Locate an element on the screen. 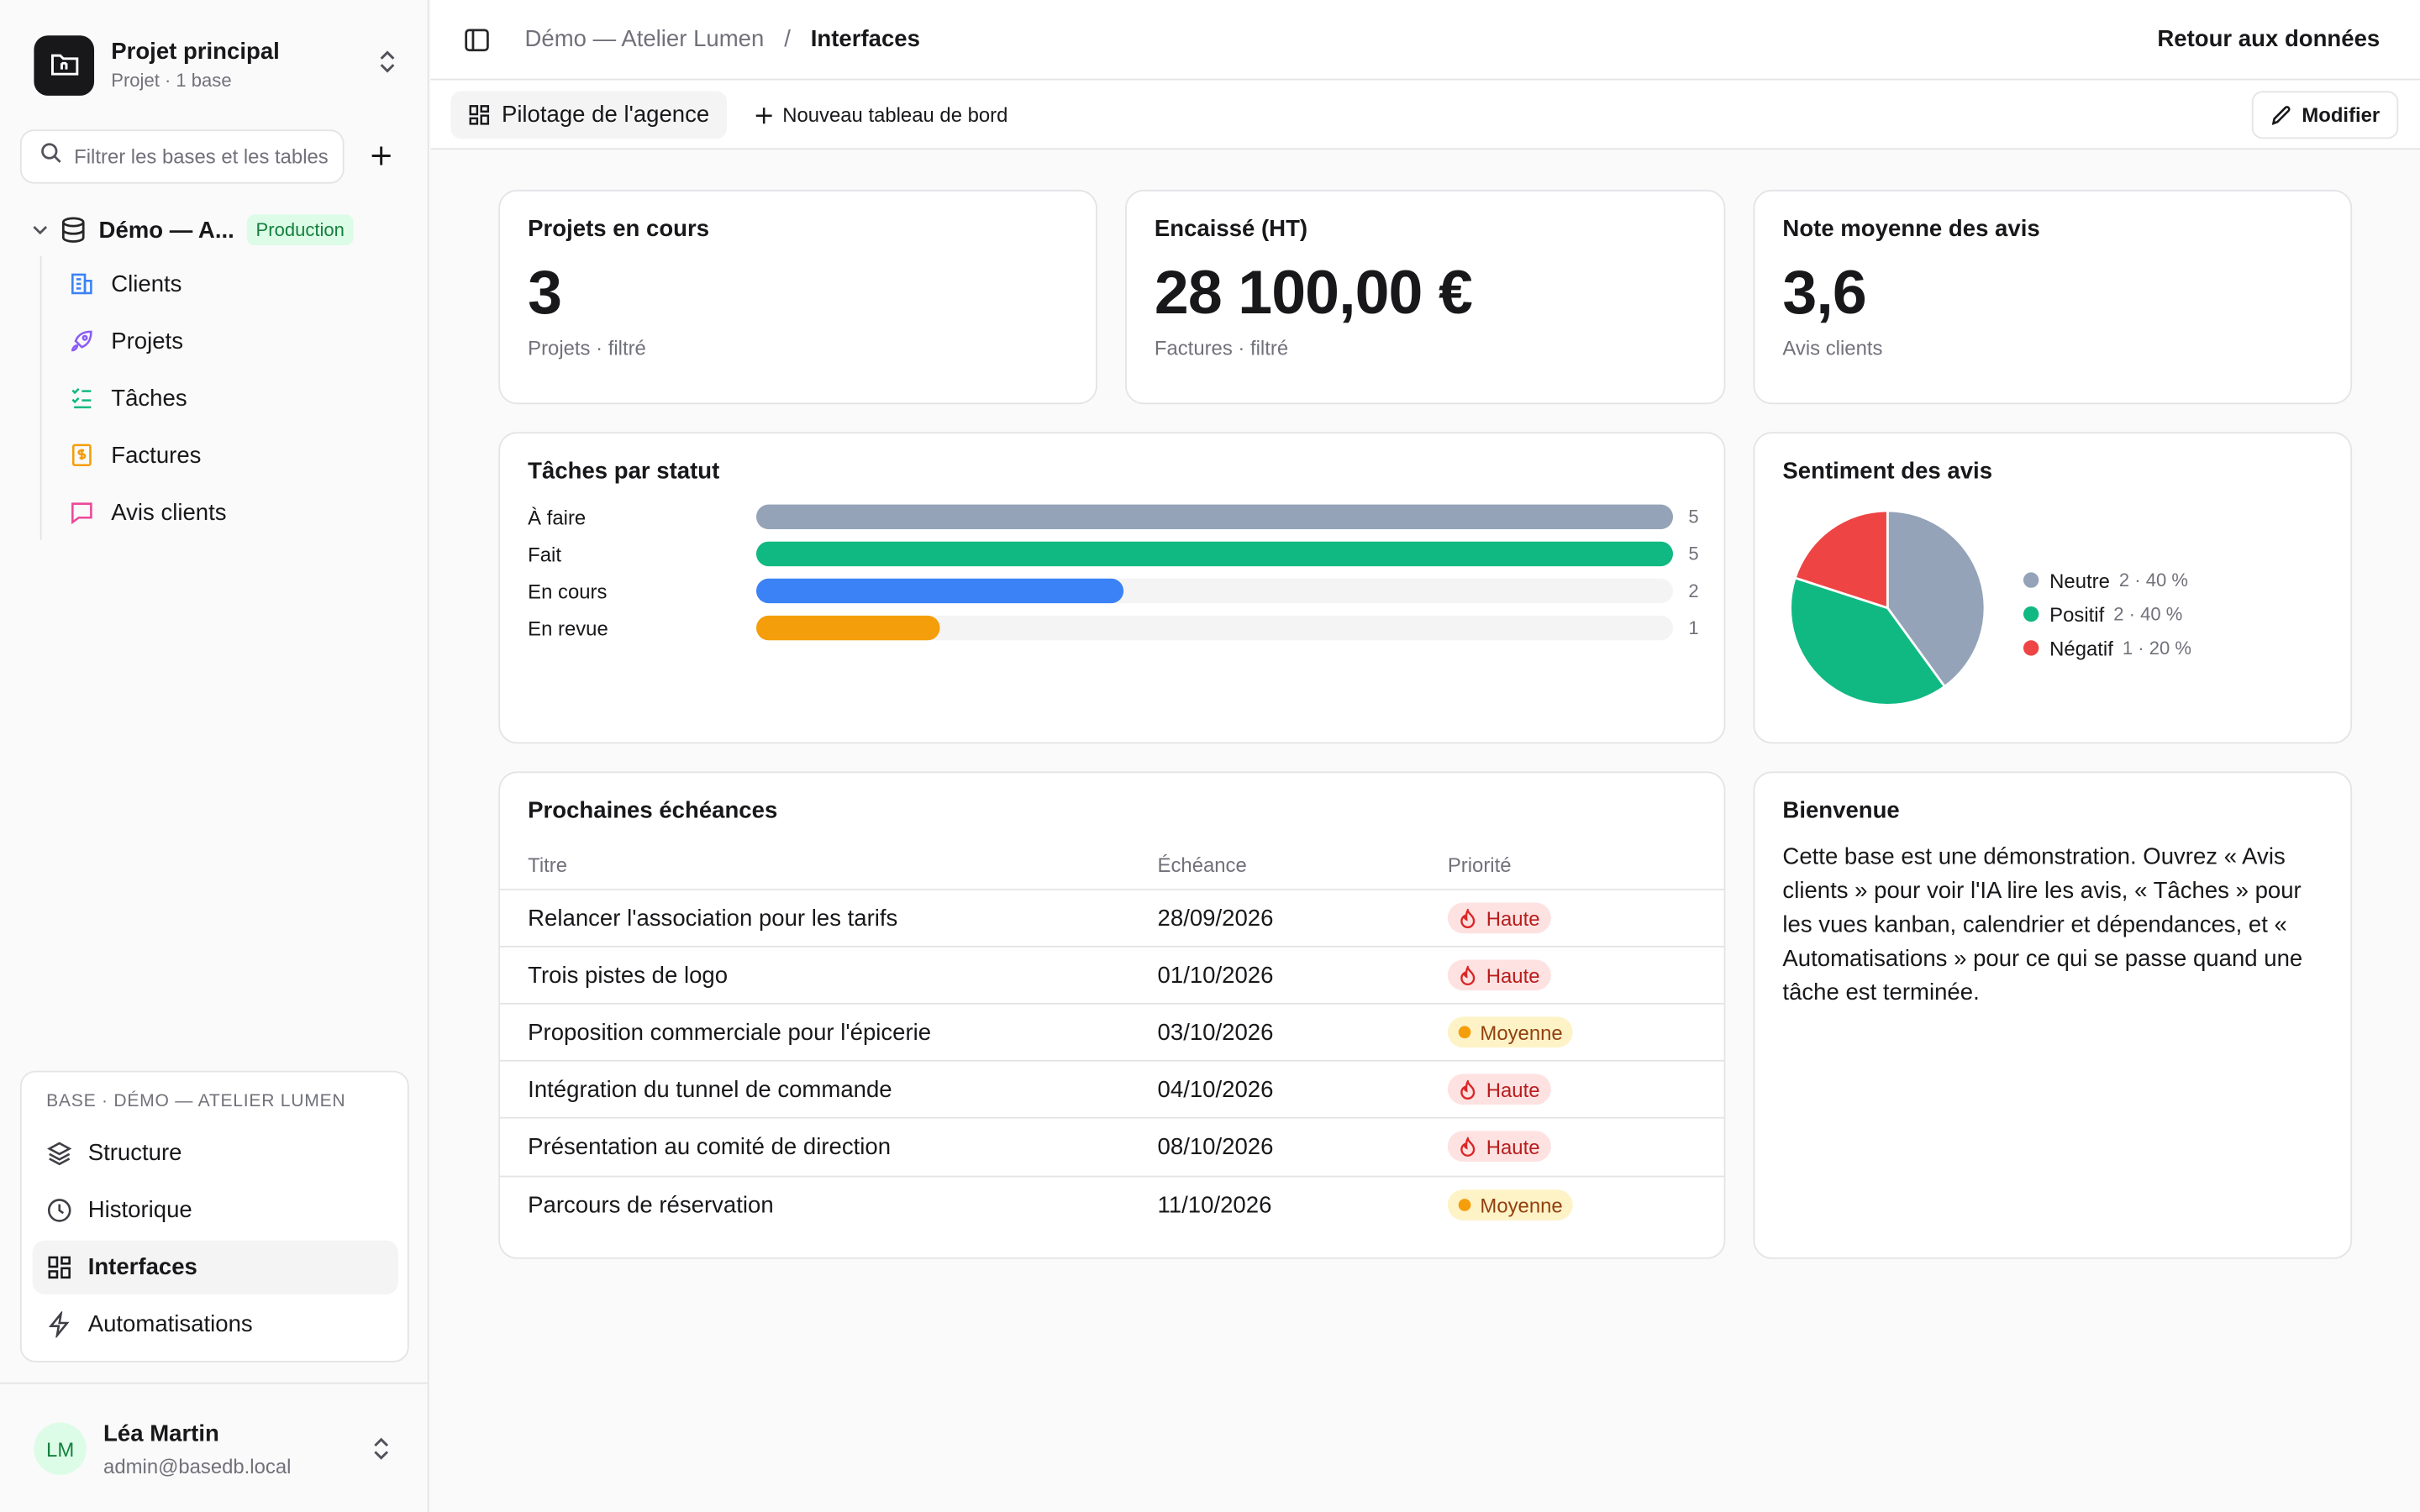  table-label: Avis clients is located at coordinates (169, 512).